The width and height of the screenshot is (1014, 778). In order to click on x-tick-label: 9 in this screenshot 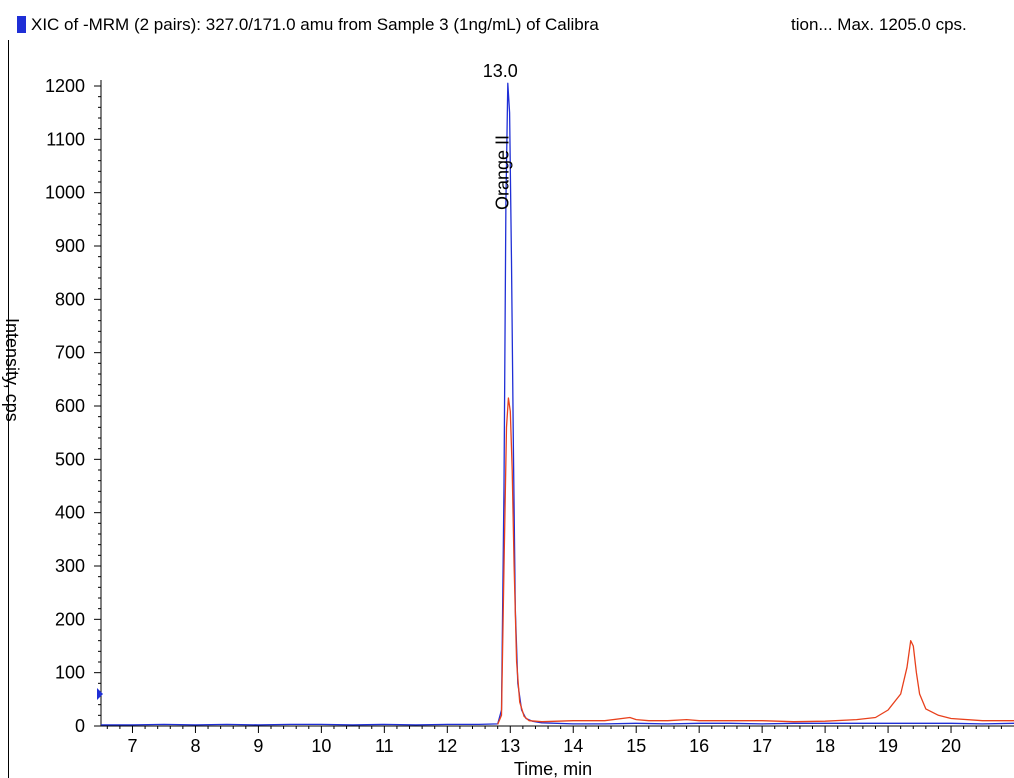, I will do `click(258, 746)`.